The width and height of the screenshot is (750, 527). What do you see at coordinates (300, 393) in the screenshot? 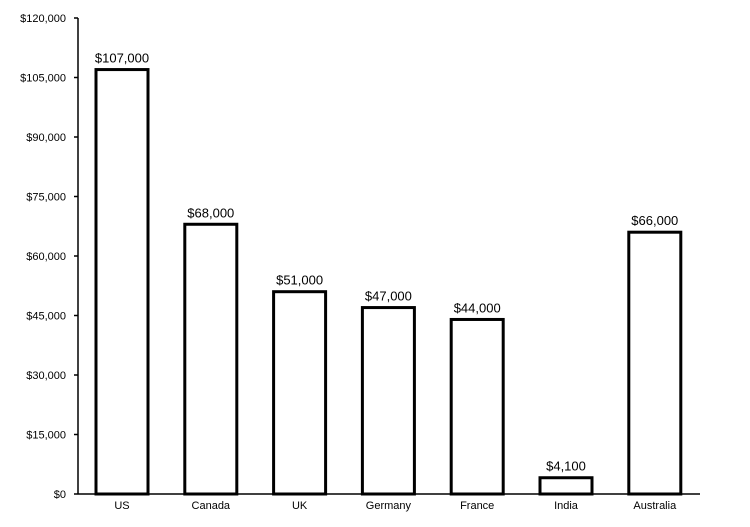
I see `bar-uk` at bounding box center [300, 393].